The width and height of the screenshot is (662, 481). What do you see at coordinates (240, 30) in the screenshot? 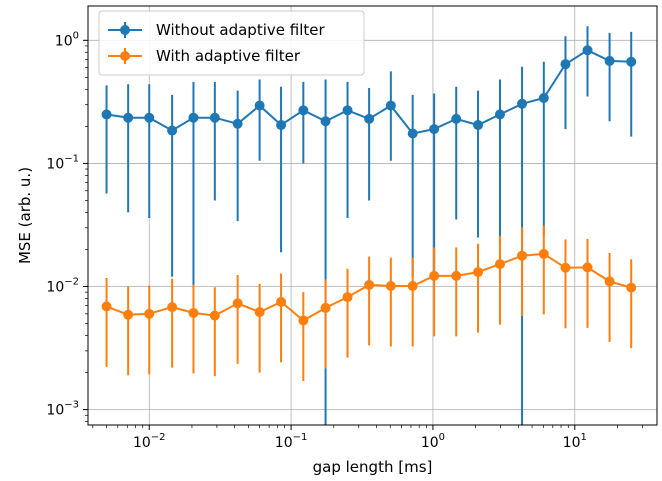
I see `legend-label: Without adaptive filter` at bounding box center [240, 30].